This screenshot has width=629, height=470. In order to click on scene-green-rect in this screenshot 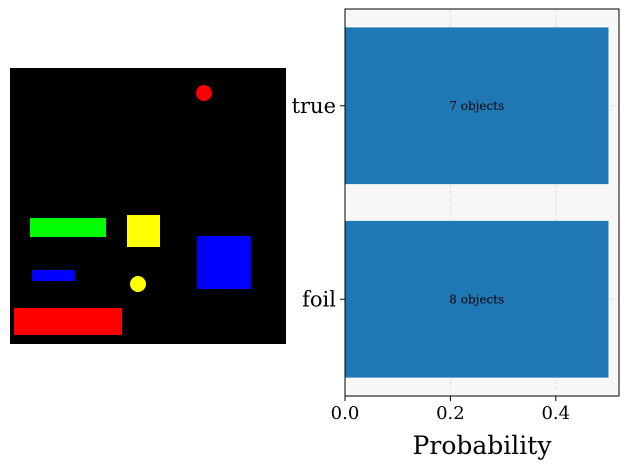, I will do `click(68, 227)`.